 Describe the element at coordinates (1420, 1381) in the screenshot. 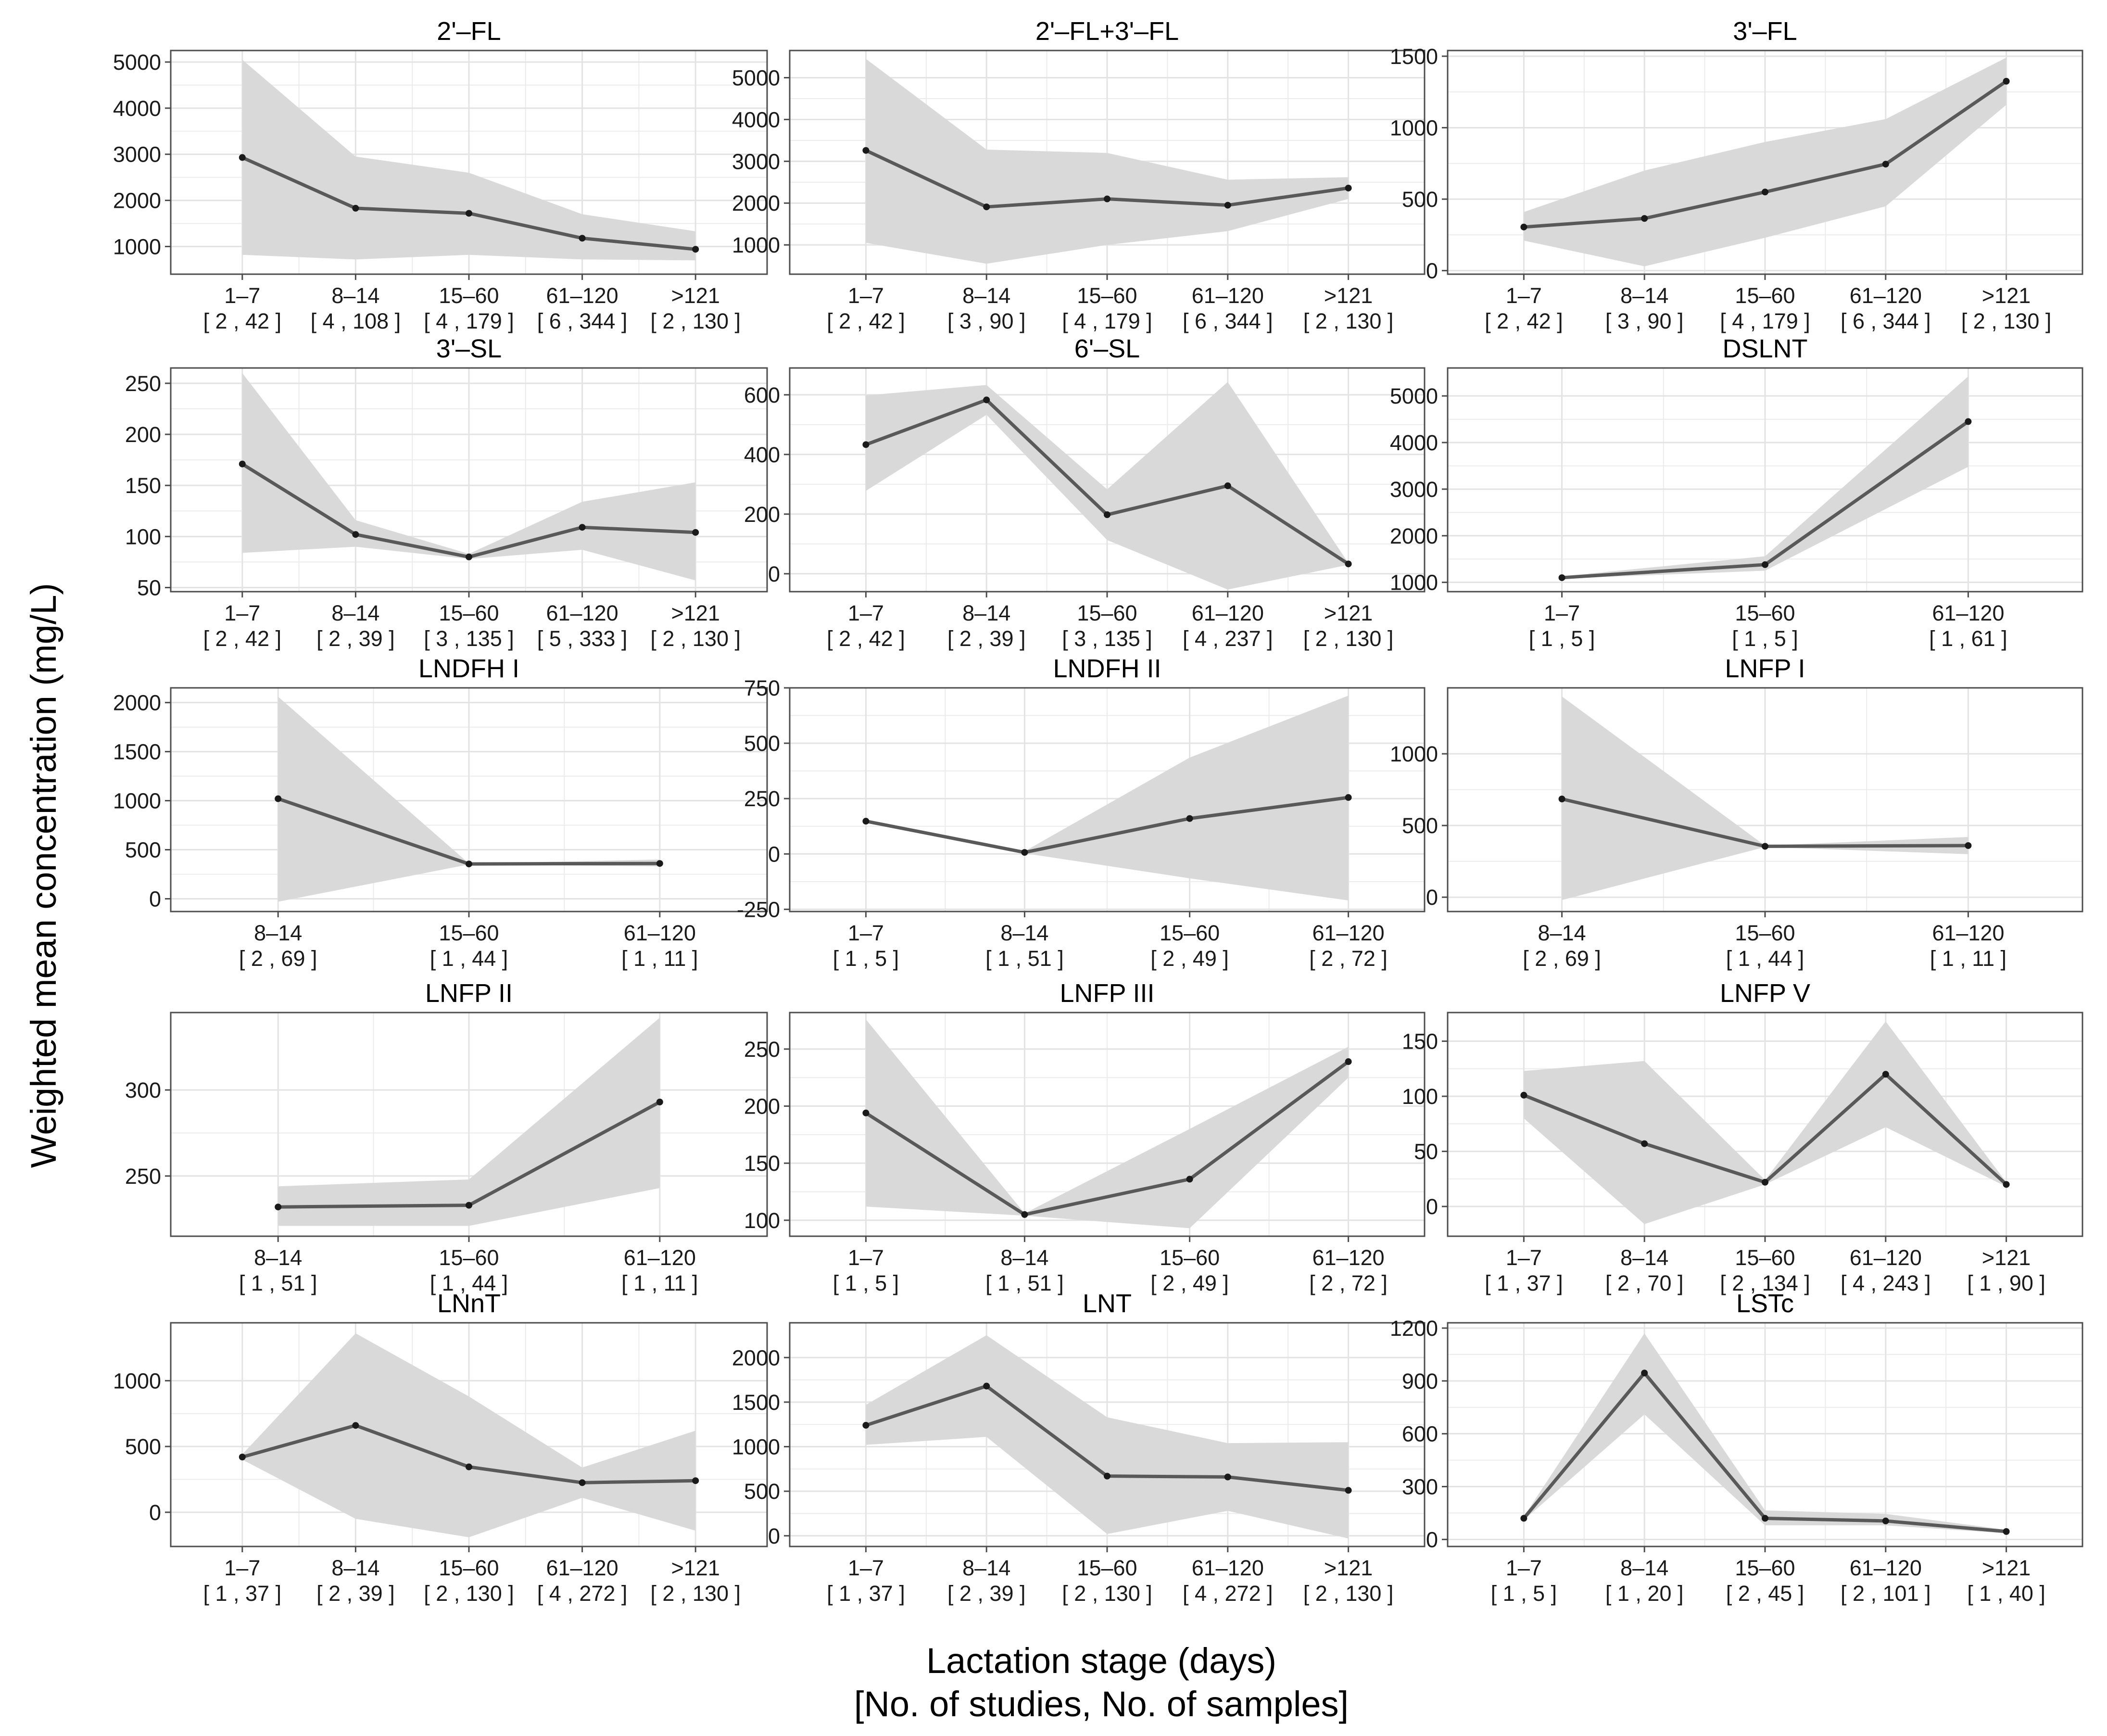

I see `y-tick-label: 900` at that location.